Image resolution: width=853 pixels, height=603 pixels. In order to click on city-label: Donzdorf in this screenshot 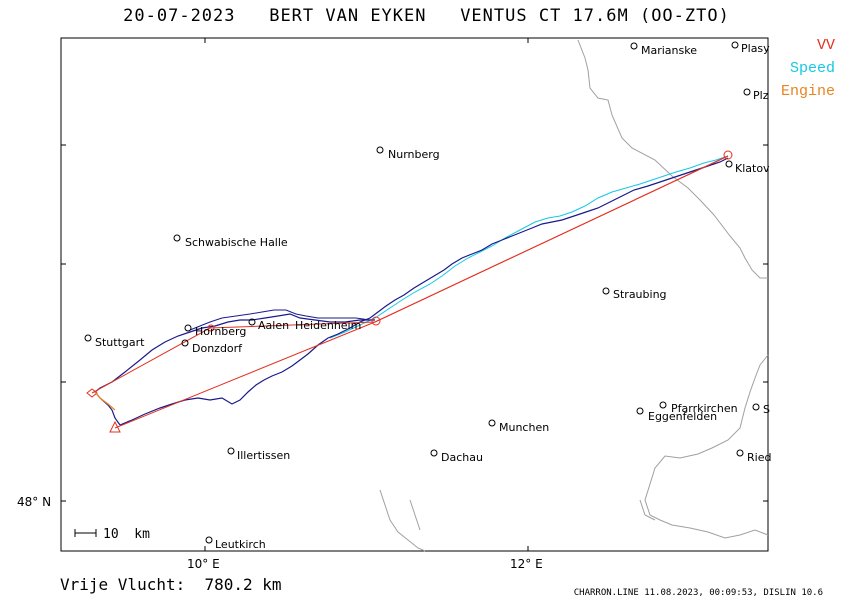, I will do `click(217, 348)`.